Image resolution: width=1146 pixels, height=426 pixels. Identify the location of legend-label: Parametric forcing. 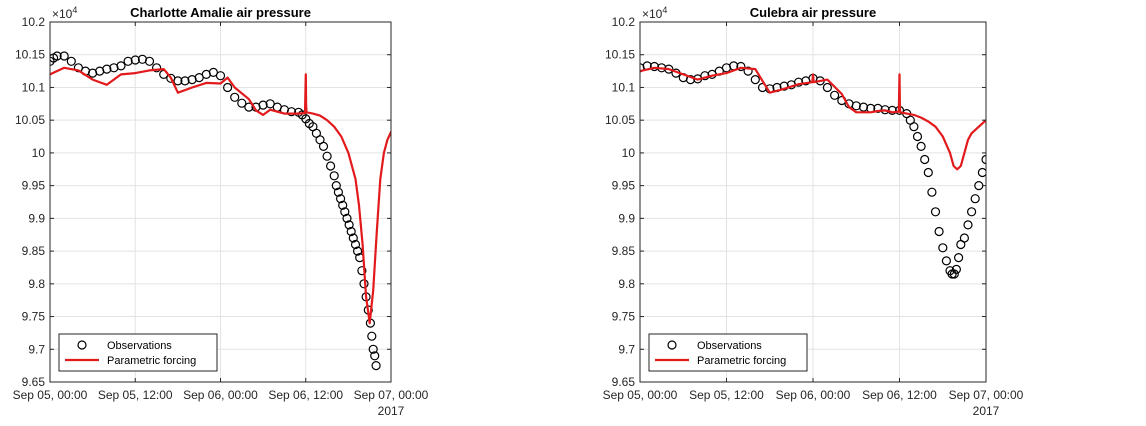
(741, 361).